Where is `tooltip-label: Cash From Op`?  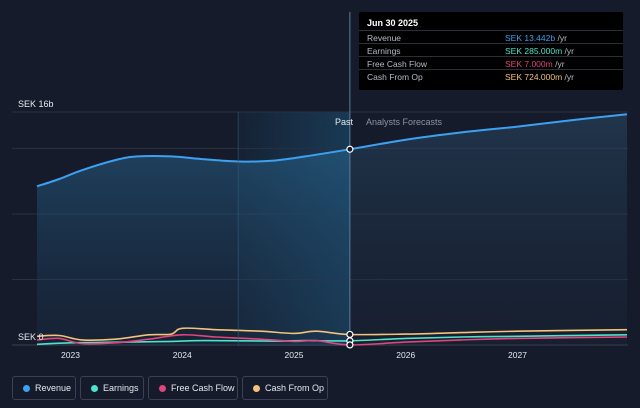
tooltip-label: Cash From Op is located at coordinates (395, 77).